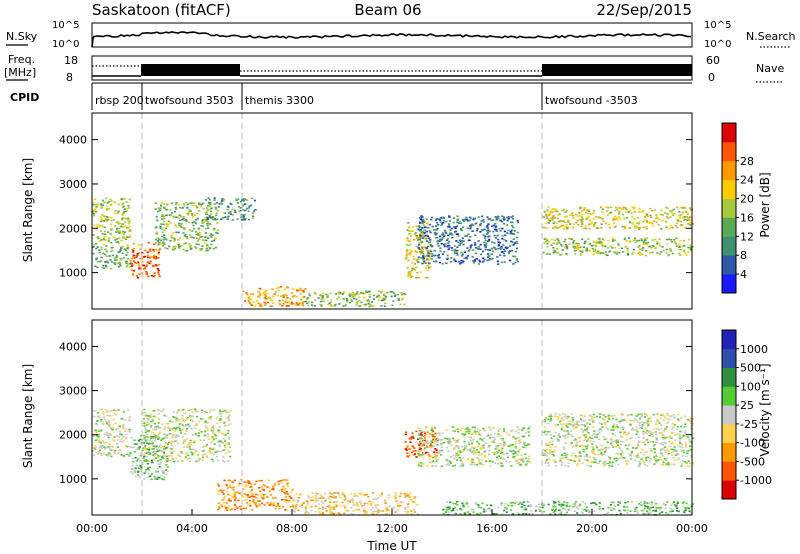  What do you see at coordinates (747, 236) in the screenshot?
I see `power-cbar-tick: 12` at bounding box center [747, 236].